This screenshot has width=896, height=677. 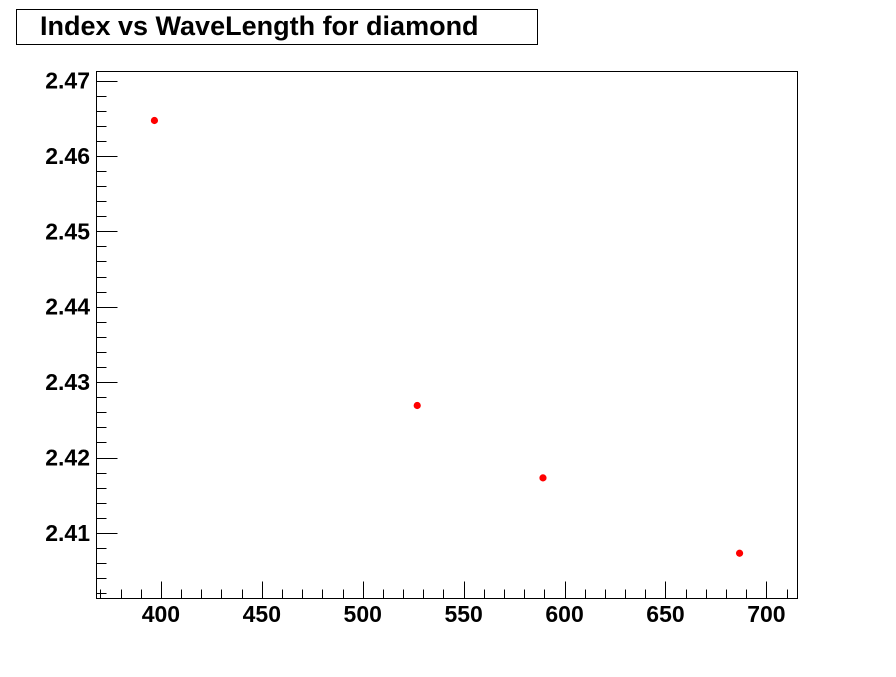 I want to click on y-tick-label: 2.45, so click(x=67, y=231).